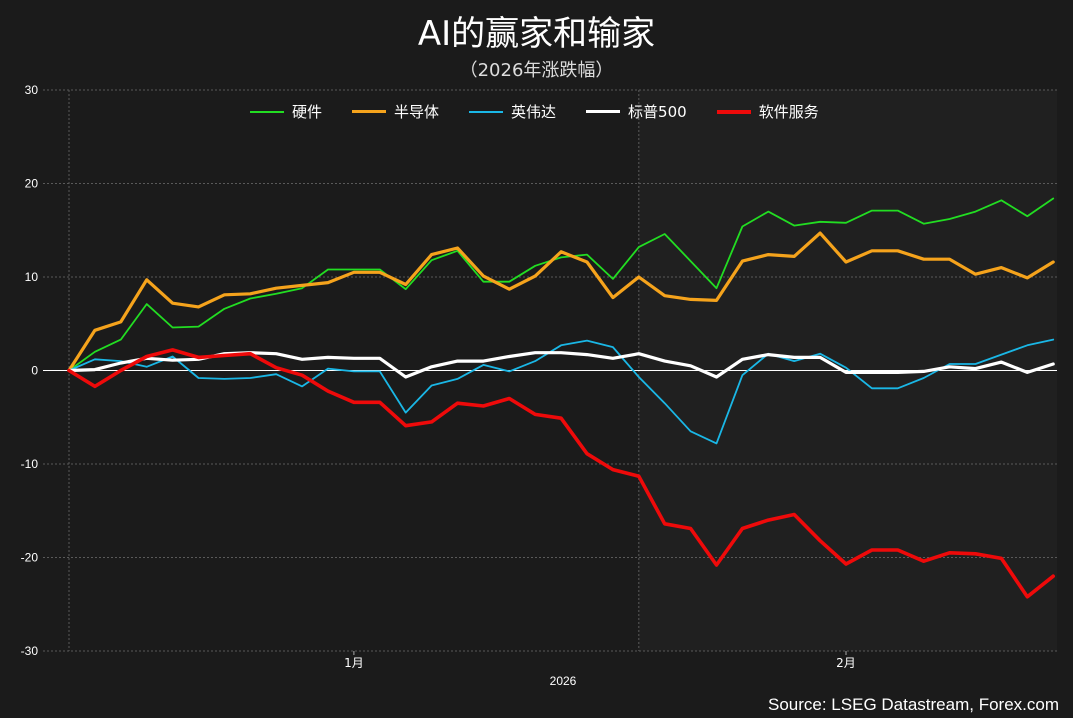 This screenshot has width=1073, height=718. Describe the element at coordinates (30, 464) in the screenshot. I see `y-tick-label: -10` at that location.